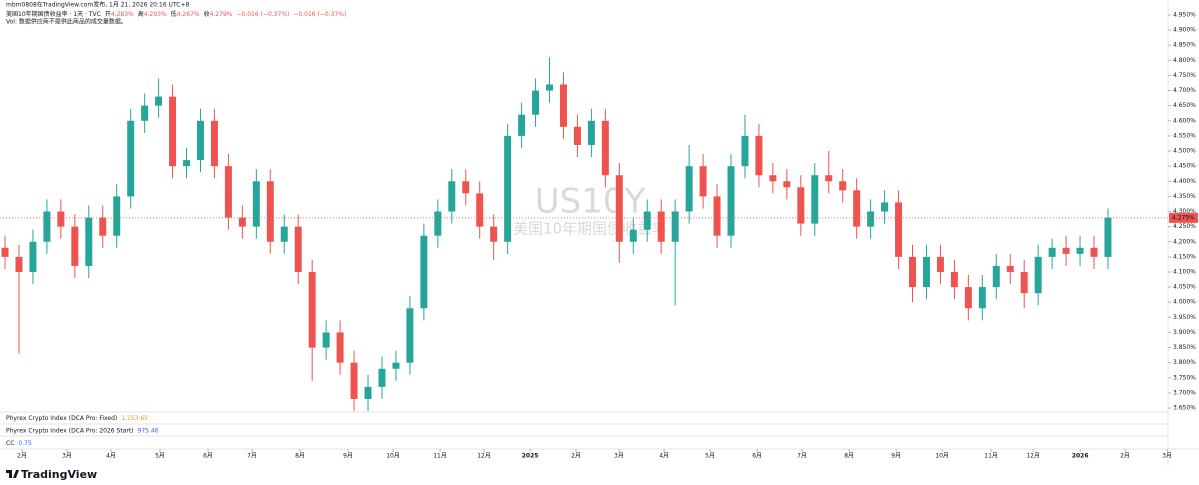 The height and width of the screenshot is (485, 1199). What do you see at coordinates (1184, 287) in the screenshot?
I see `y-tick-label: 4.050%` at bounding box center [1184, 287].